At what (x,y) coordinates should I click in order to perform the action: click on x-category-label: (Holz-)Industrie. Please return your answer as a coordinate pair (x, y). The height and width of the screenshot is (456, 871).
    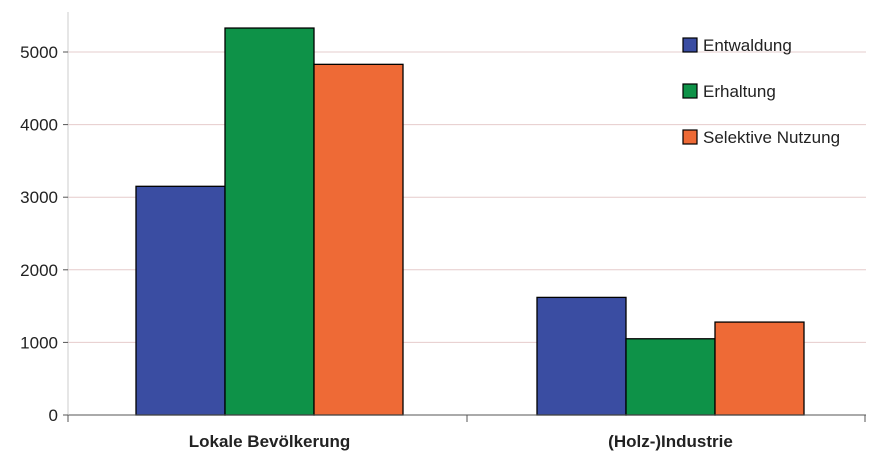
    Looking at the image, I should click on (670, 441).